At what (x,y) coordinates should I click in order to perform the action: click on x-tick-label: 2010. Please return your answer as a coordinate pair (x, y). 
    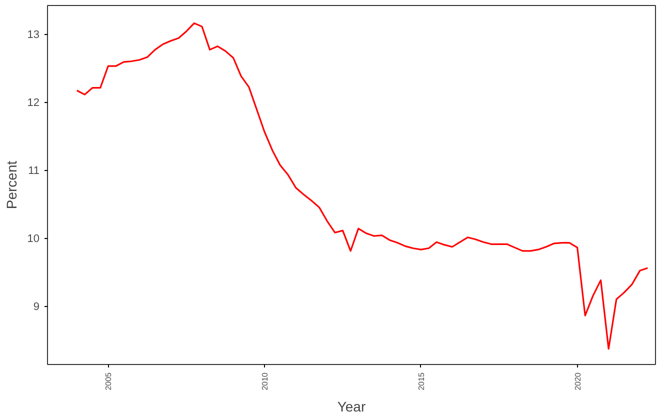
    Looking at the image, I should click on (265, 381).